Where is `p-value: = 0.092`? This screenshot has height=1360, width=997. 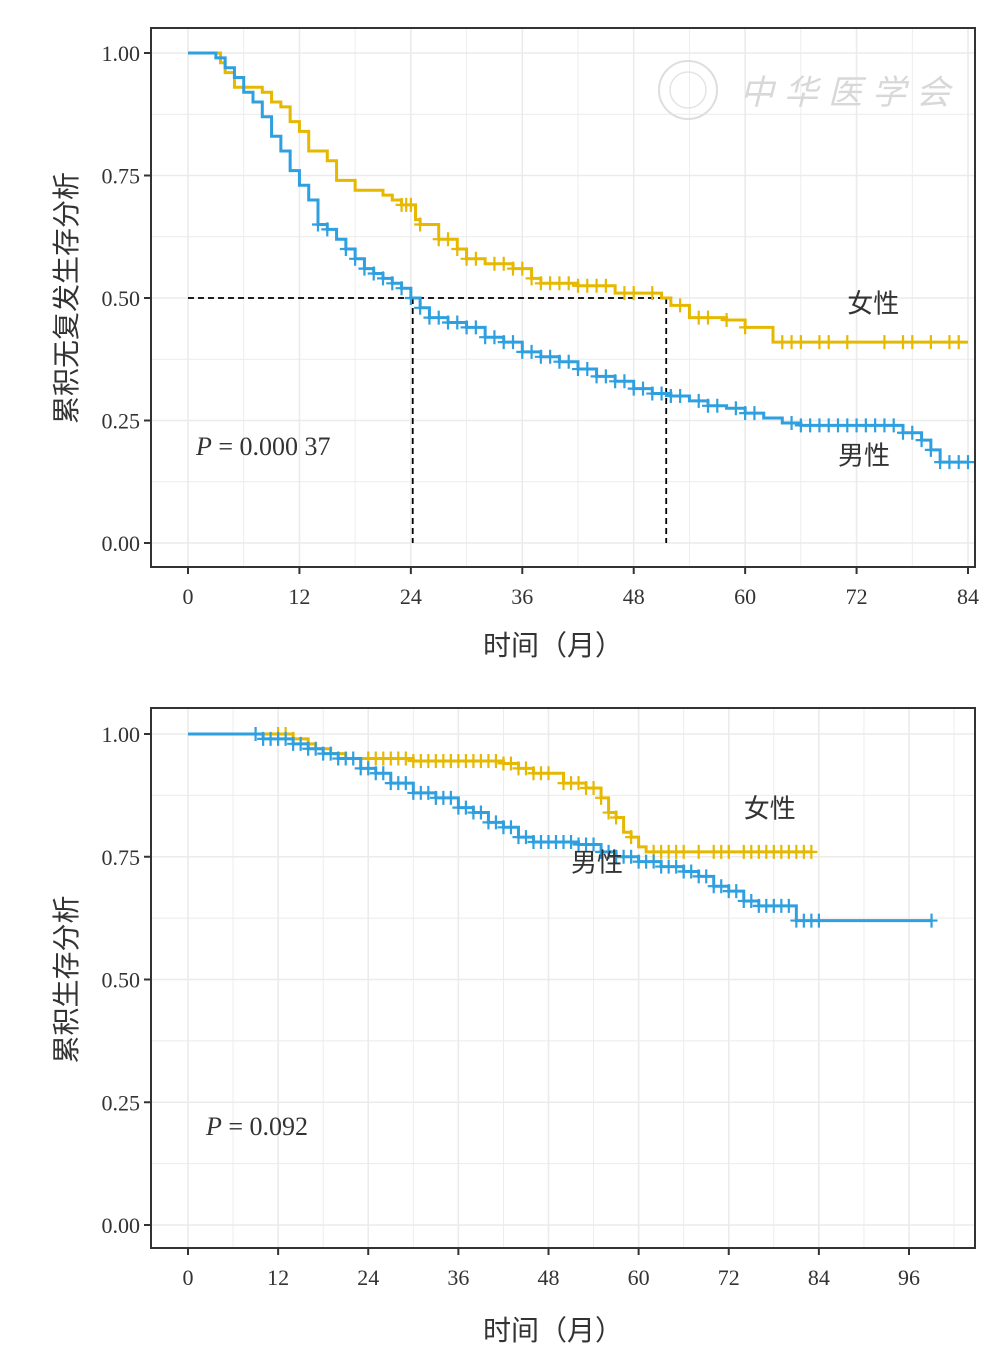
p-value: = 0.092 is located at coordinates (265, 1126).